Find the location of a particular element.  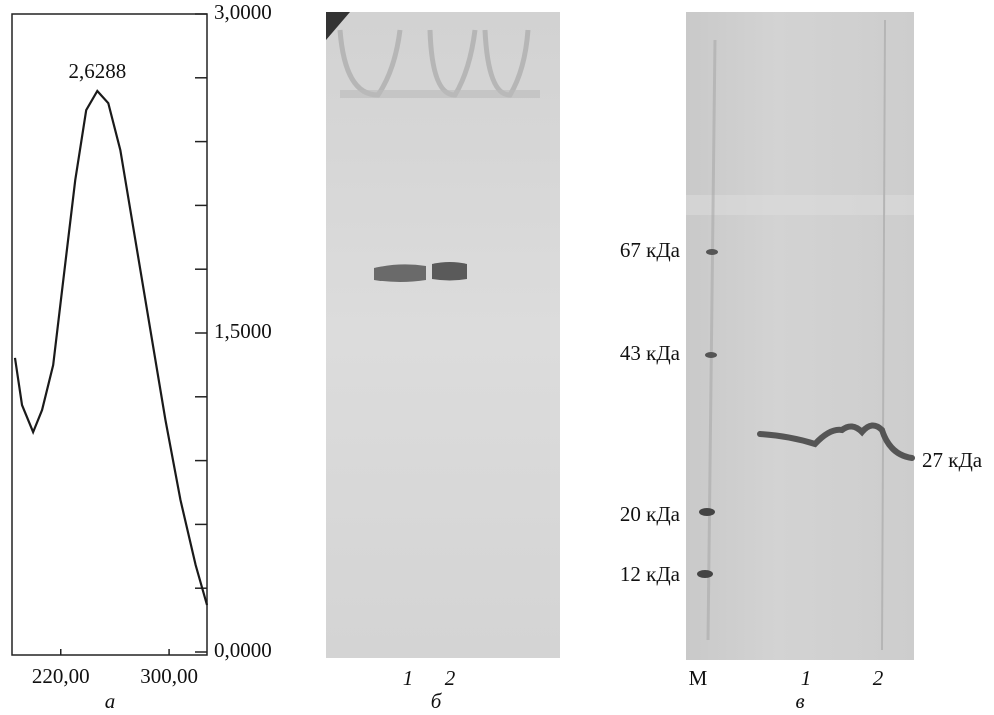

band-label: 27 кДа is located at coordinates (952, 460).